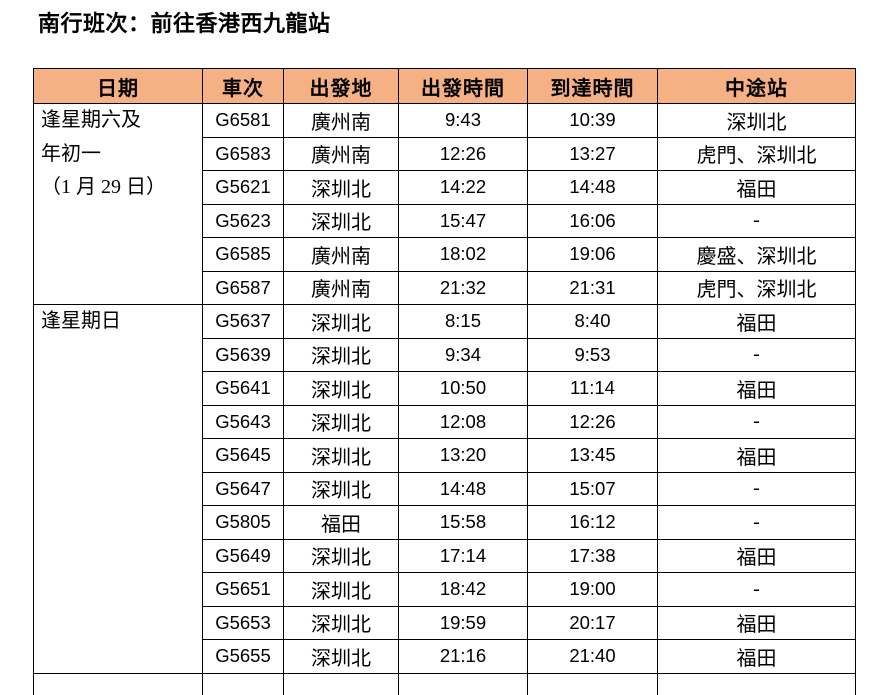 Image resolution: width=881 pixels, height=695 pixels. What do you see at coordinates (593, 389) in the screenshot?
I see `arrival-time-cell: 11:14` at bounding box center [593, 389].